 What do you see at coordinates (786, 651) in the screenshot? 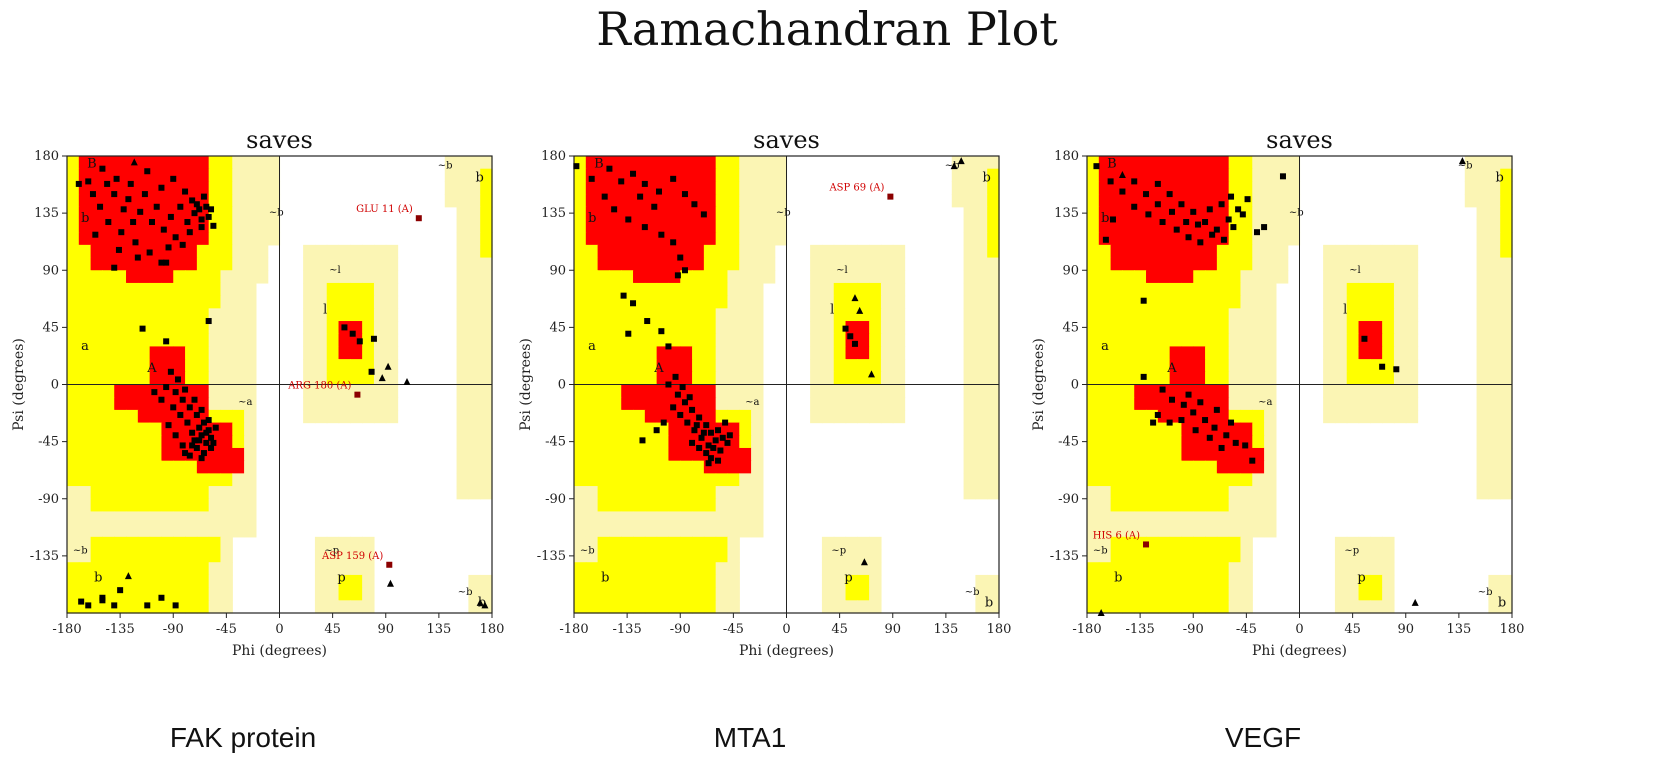
I see `x-axis-label: Phi (degrees)` at bounding box center [786, 651].